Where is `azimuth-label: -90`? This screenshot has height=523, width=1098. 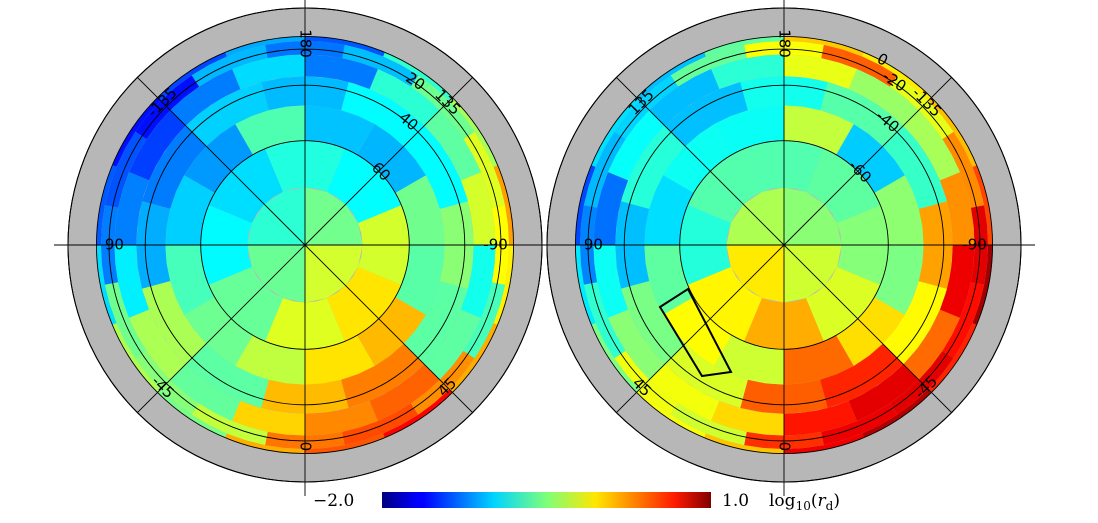 azimuth-label: -90 is located at coordinates (974, 245).